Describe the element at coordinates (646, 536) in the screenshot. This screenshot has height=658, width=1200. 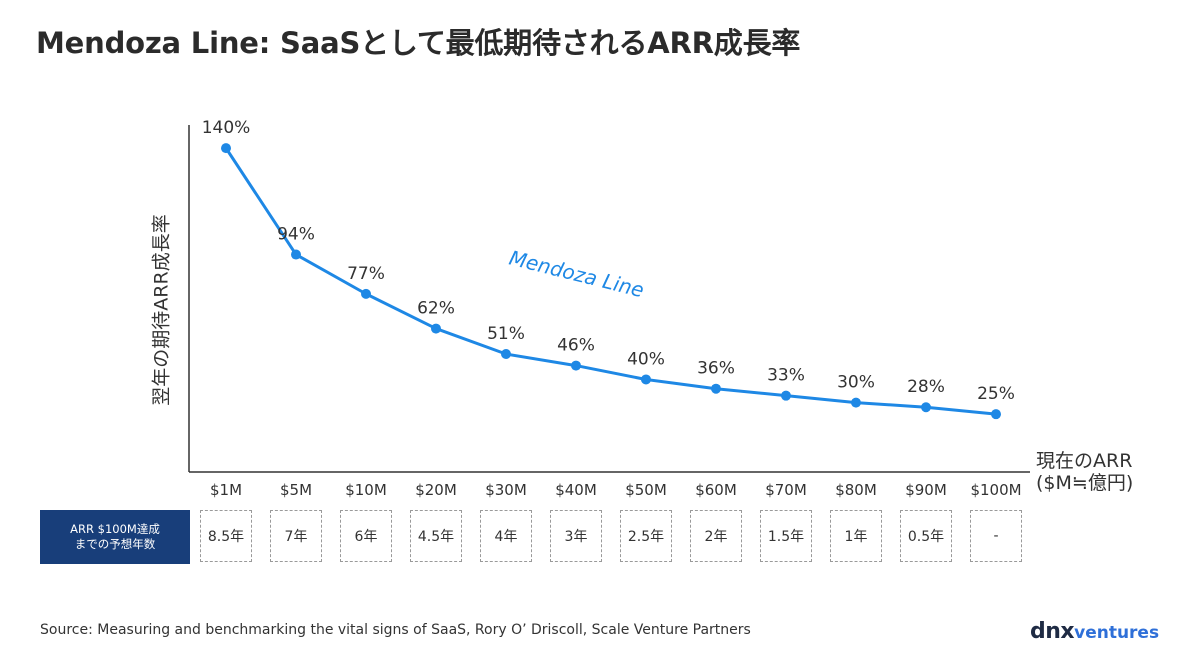
I see `years-cell: 2.5年` at that location.